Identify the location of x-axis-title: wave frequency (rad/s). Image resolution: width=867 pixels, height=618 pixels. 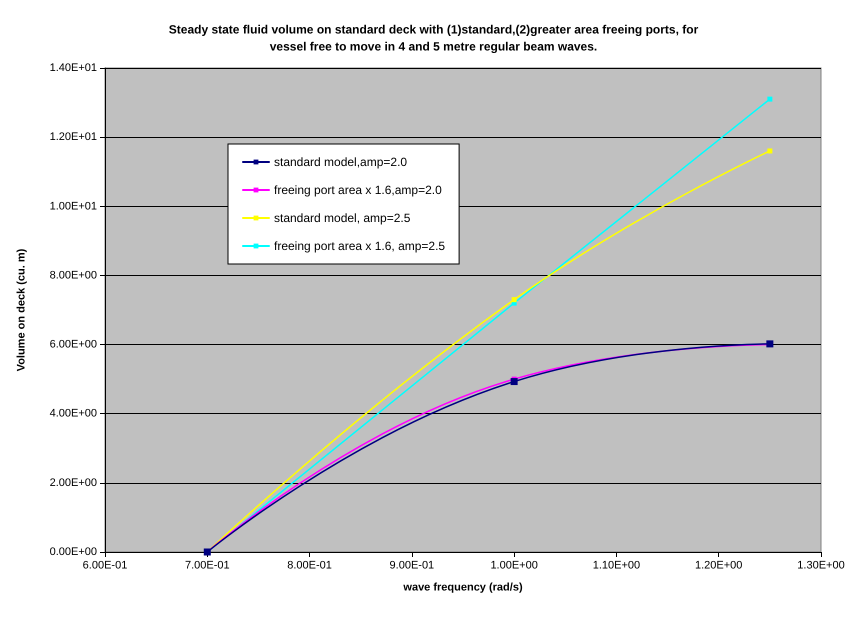
(462, 588).